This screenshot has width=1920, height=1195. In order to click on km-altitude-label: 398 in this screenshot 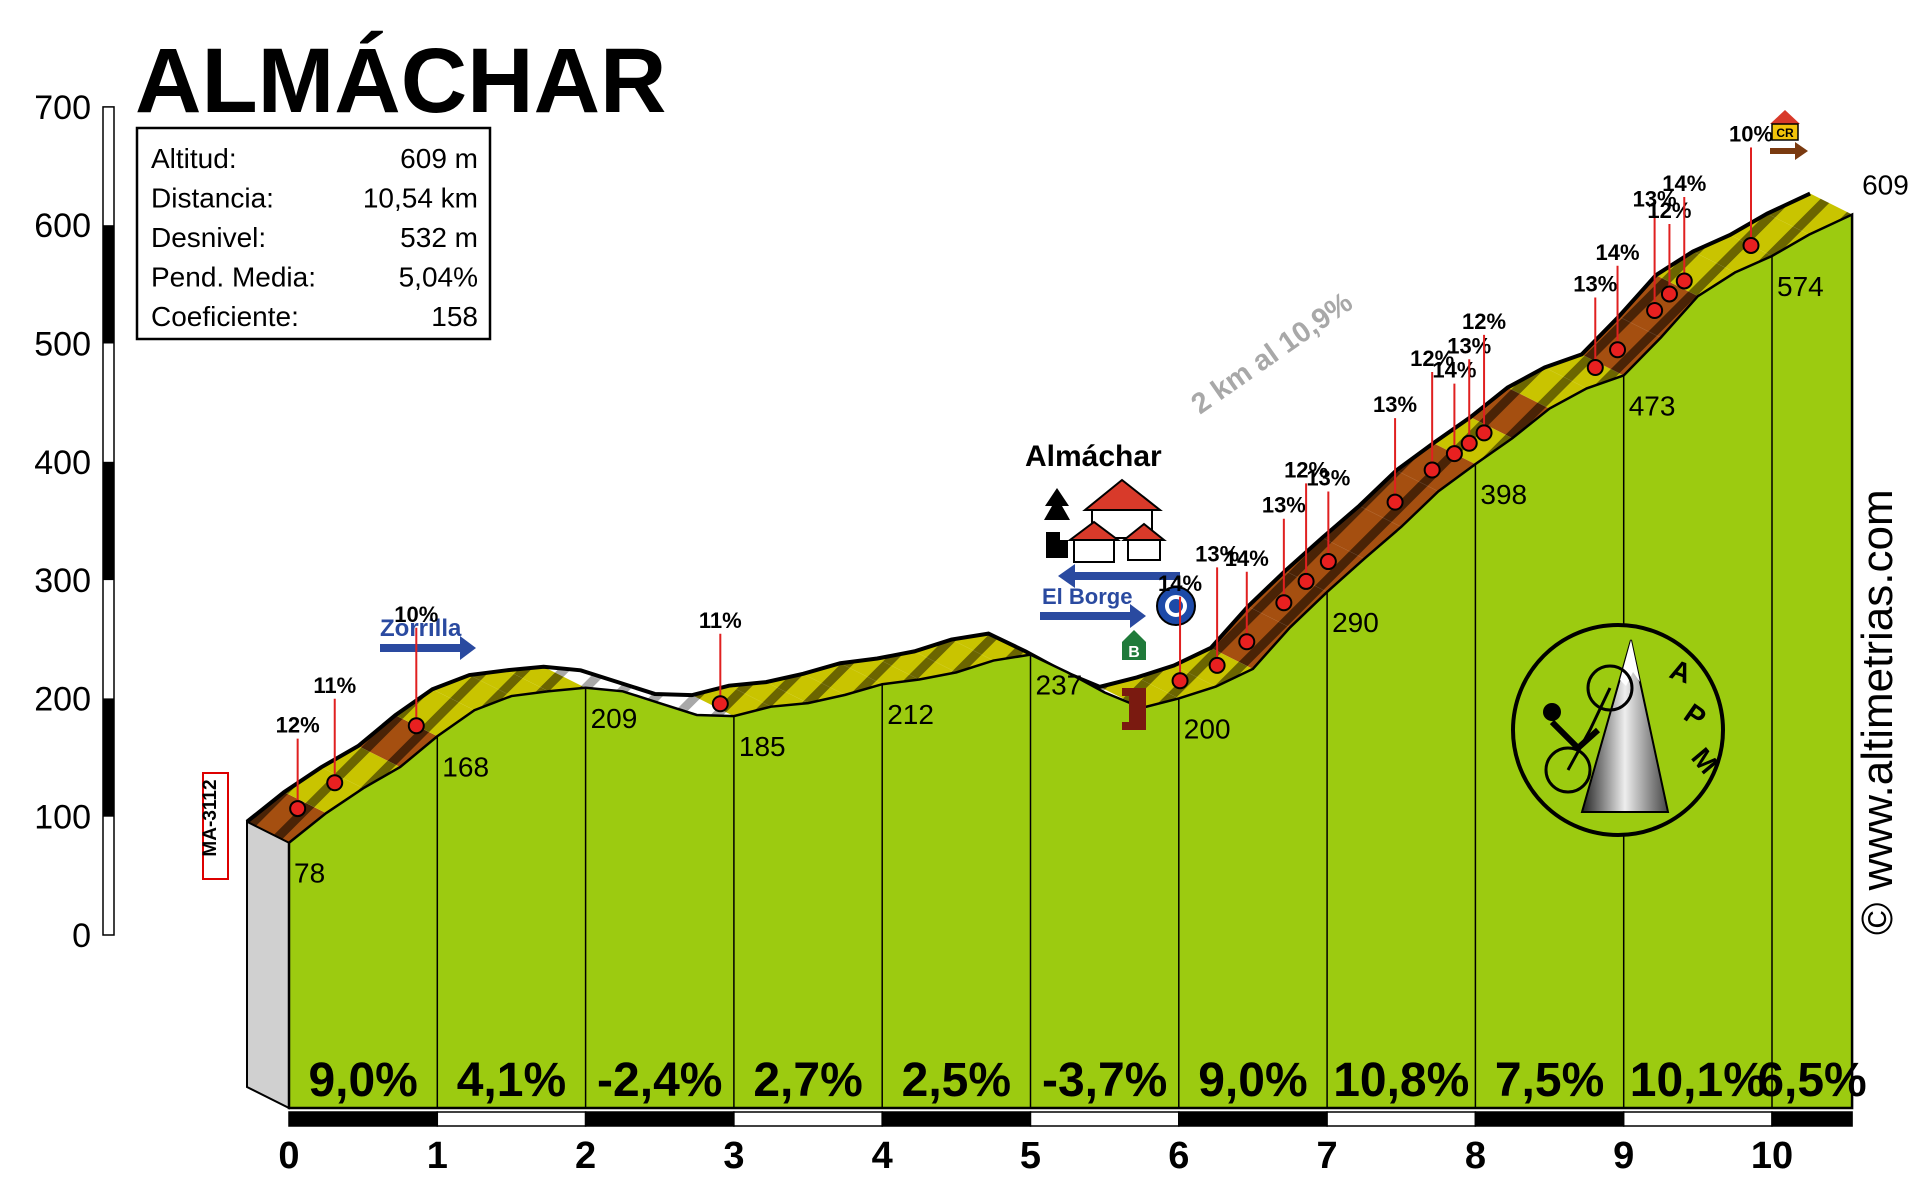, I will do `click(1503, 494)`.